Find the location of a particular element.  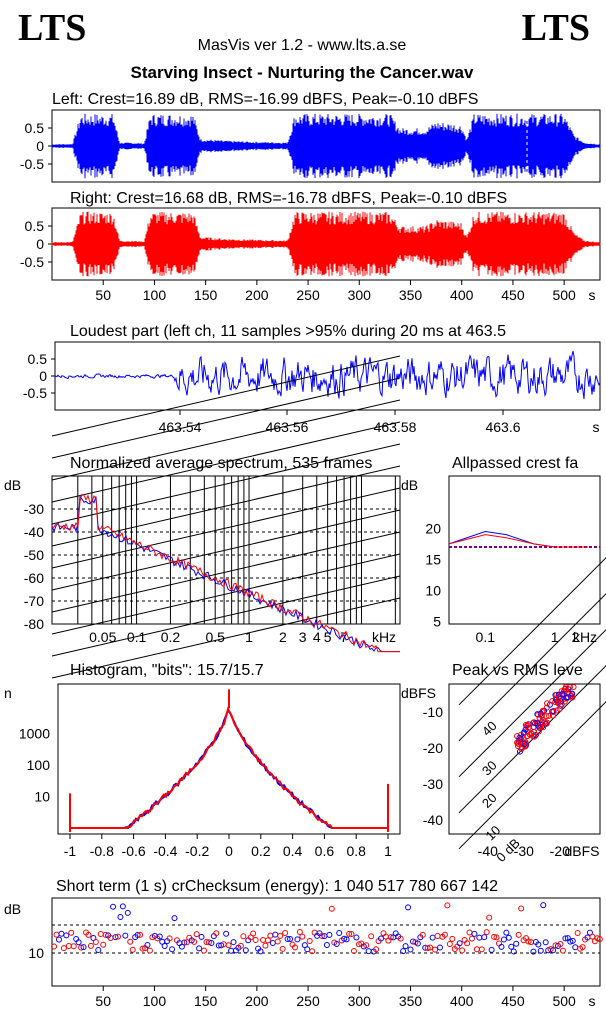

spectrum-yticklabel-5: -80 is located at coordinates (34, 624).